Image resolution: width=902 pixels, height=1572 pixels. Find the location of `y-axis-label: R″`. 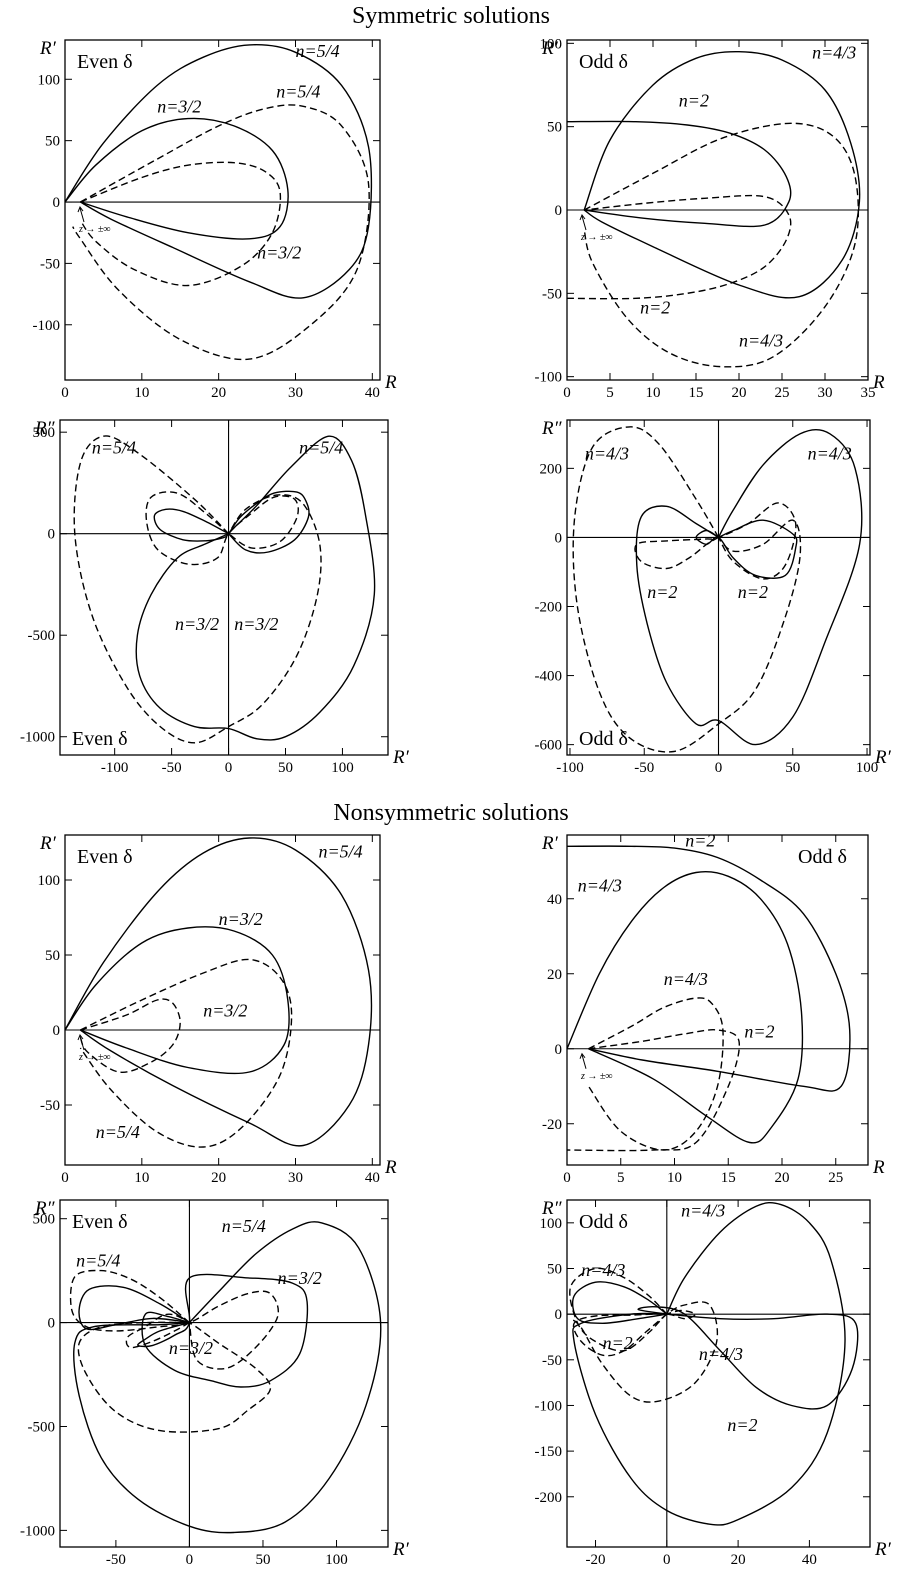

y-axis-label: R″ is located at coordinates (45, 1208).